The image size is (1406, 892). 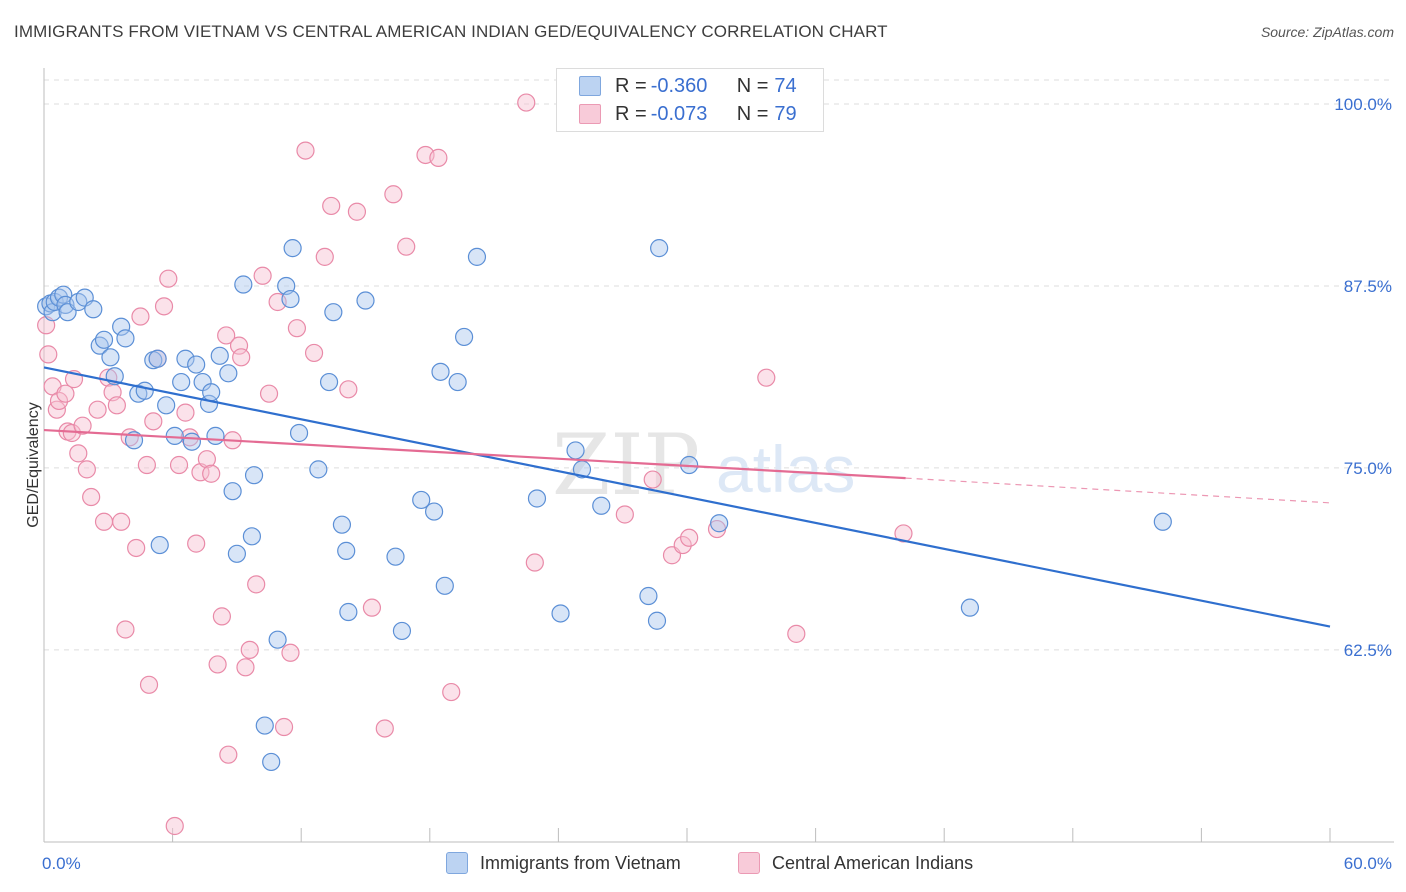 What do you see at coordinates (855, 863) in the screenshot?
I see `legend-item-central-american: Central American Indians` at bounding box center [855, 863].